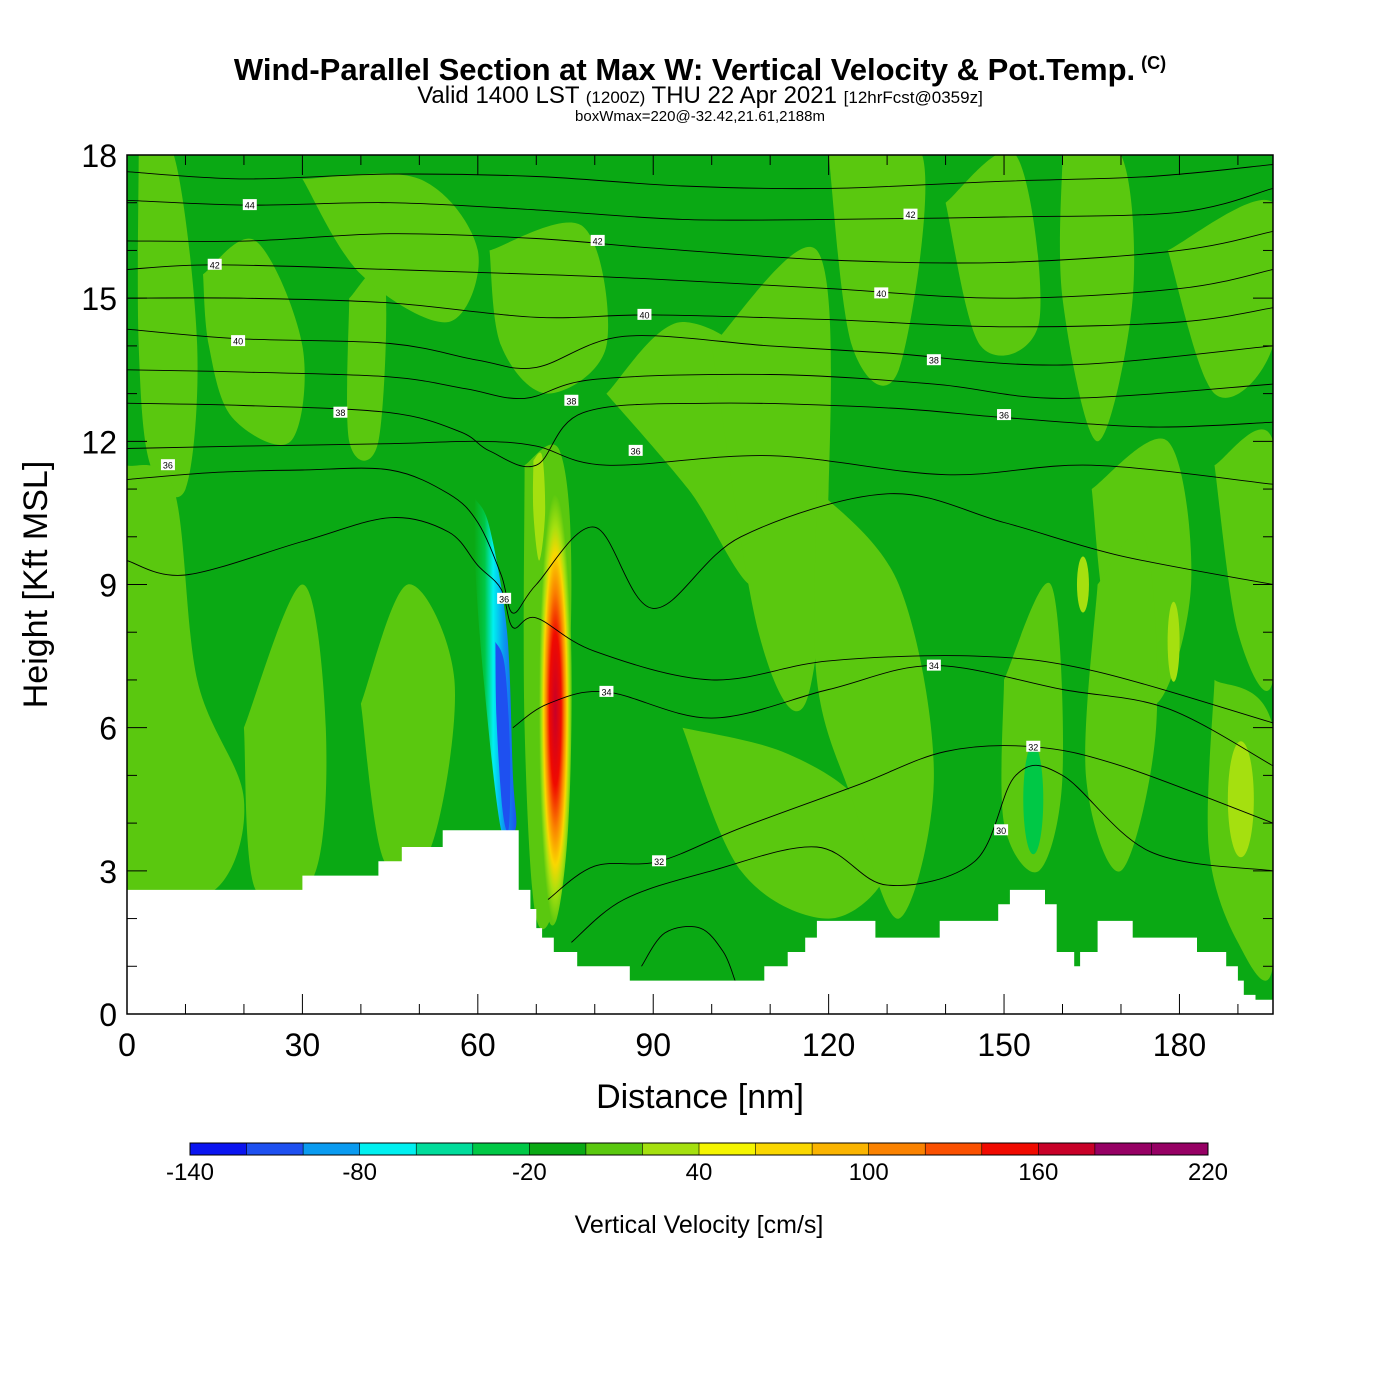 This screenshot has height=1400, width=1400. What do you see at coordinates (1208, 1172) in the screenshot?
I see `colorbar-label-6: 220` at bounding box center [1208, 1172].